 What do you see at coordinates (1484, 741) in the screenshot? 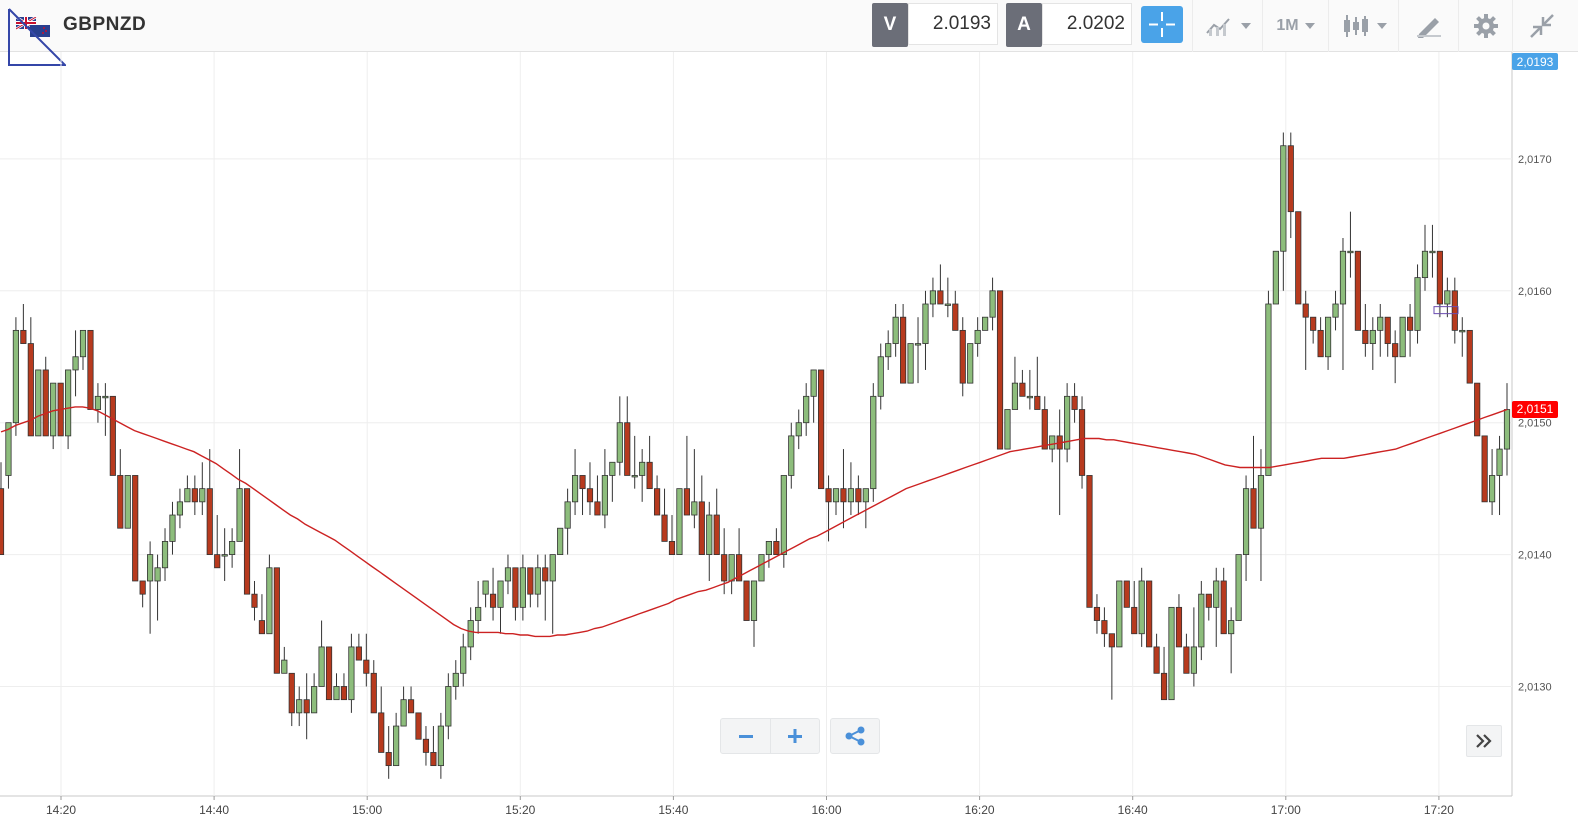
I see `scroll-to-latest-button` at bounding box center [1484, 741].